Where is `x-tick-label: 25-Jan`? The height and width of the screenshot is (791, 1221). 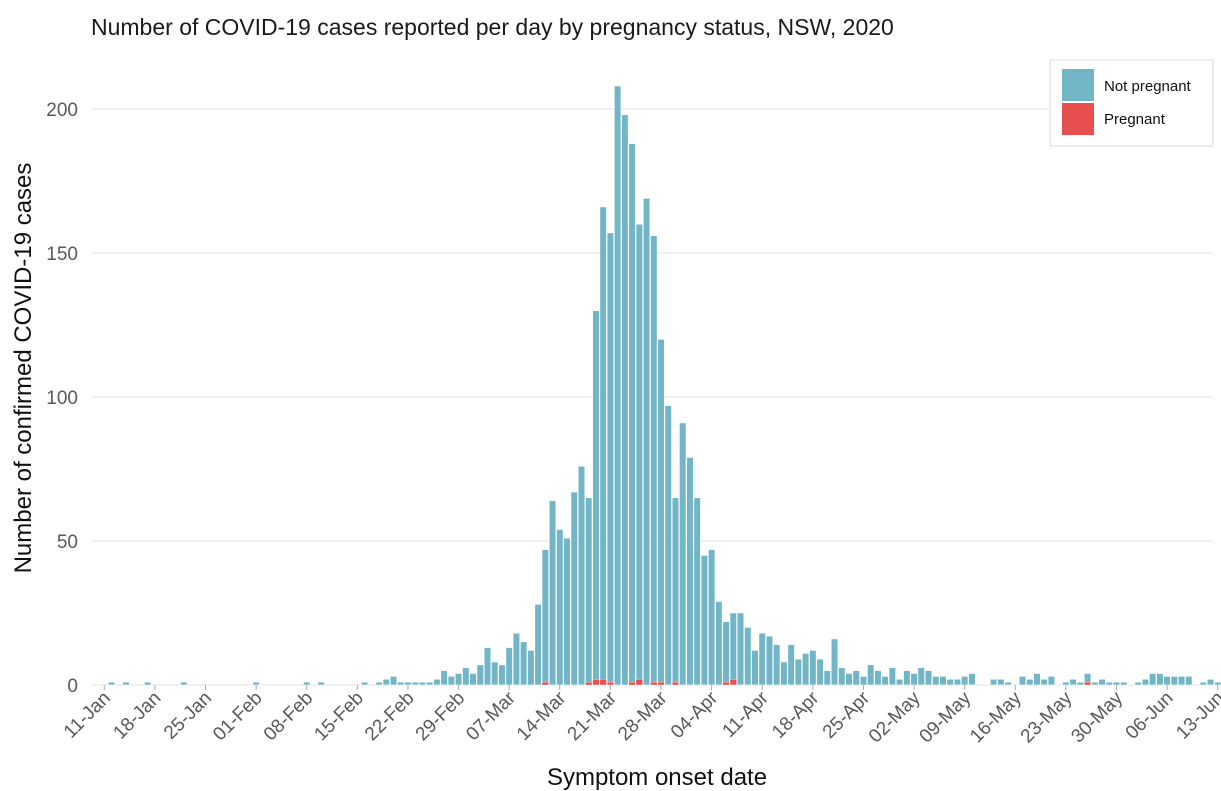 x-tick-label: 25-Jan is located at coordinates (188, 716).